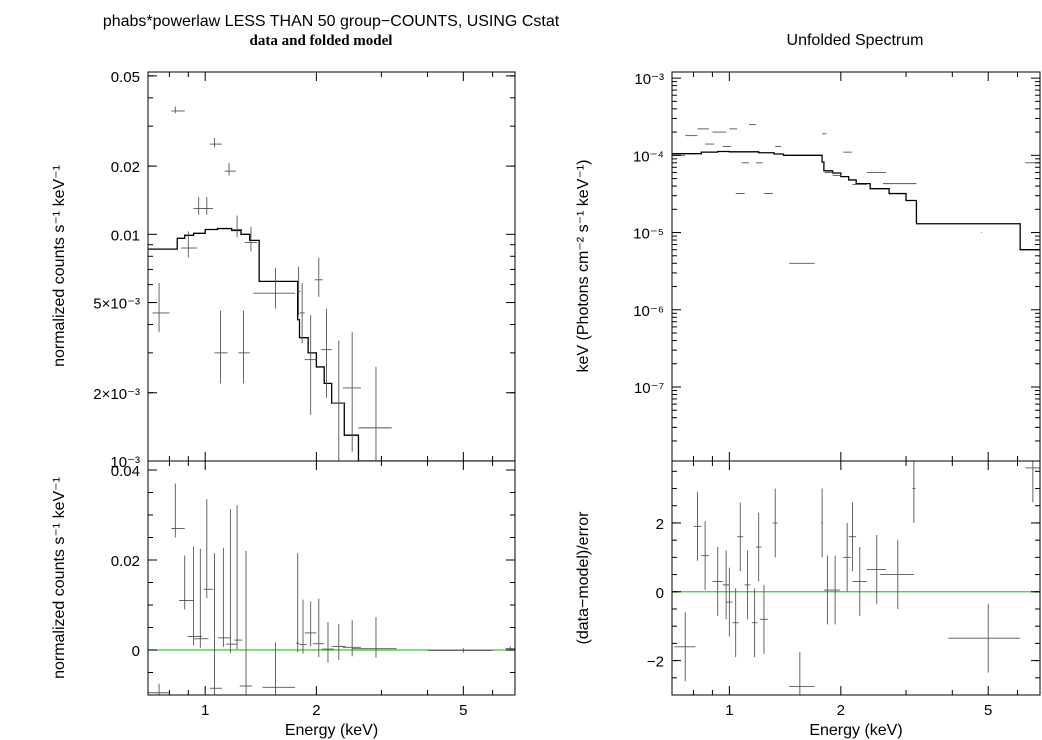  I want to click on y-tick-label: 2, so click(660, 524).